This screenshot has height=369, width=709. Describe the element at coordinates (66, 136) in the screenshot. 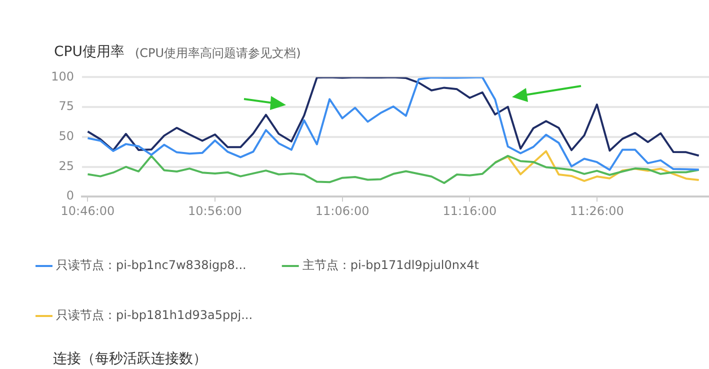

I see `y-tick-label: 50` at that location.